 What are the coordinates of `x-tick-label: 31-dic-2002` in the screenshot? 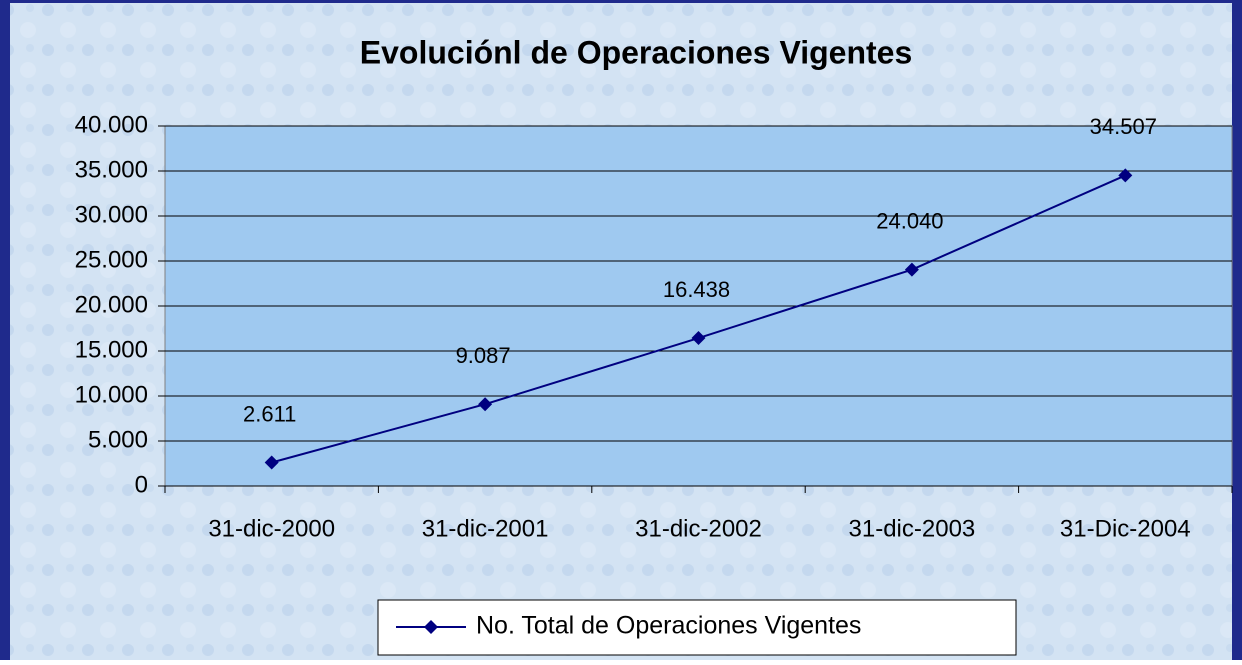 It's located at (698, 528).